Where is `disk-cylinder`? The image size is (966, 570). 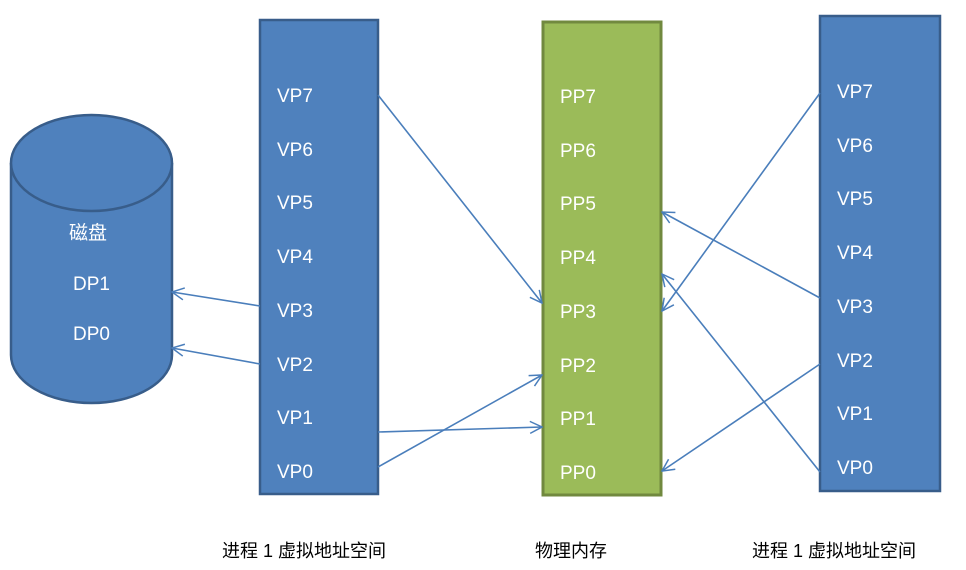 disk-cylinder is located at coordinates (91, 259).